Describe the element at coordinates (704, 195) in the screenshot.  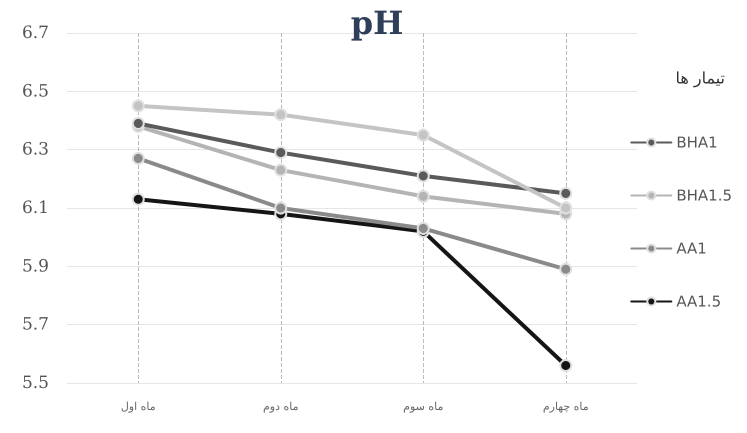
I see `legend-label: BHA1.5` at that location.